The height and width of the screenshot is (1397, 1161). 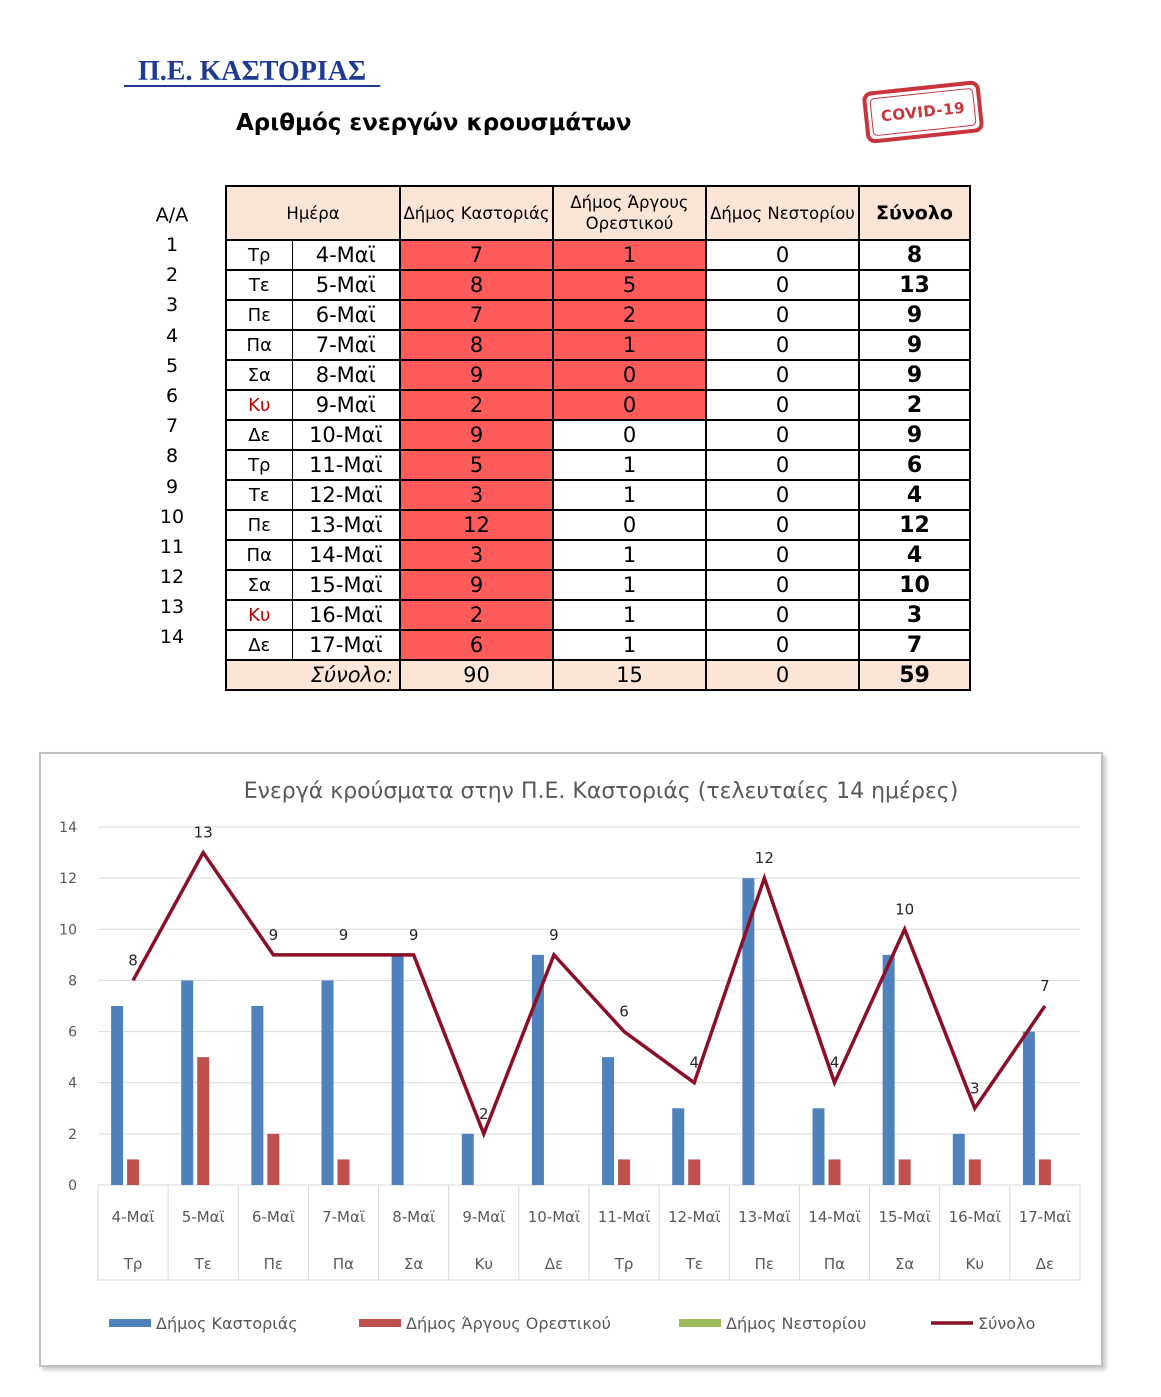 What do you see at coordinates (483, 1217) in the screenshot?
I see `x-tick-label: 9-Μαϊ` at bounding box center [483, 1217].